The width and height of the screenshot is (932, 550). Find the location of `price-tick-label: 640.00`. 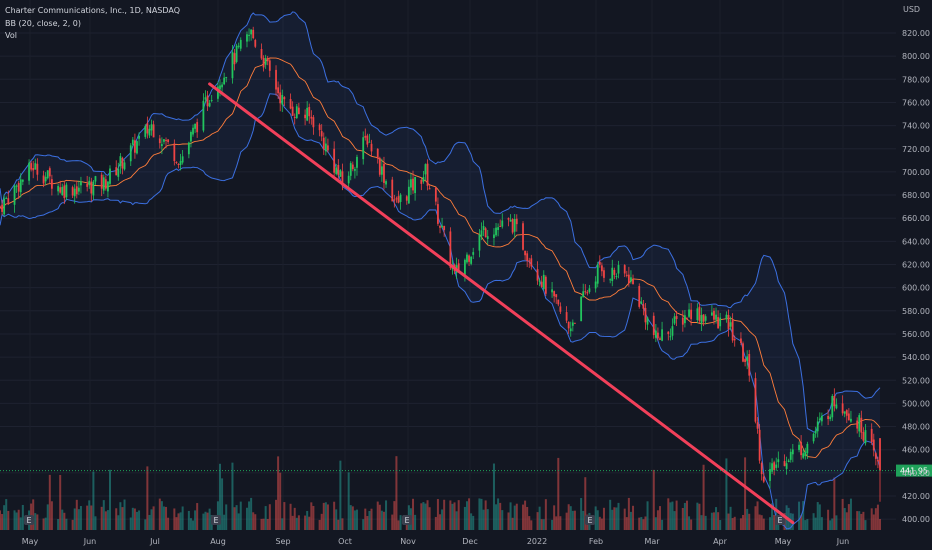

price-tick-label: 640.00 is located at coordinates (916, 241).